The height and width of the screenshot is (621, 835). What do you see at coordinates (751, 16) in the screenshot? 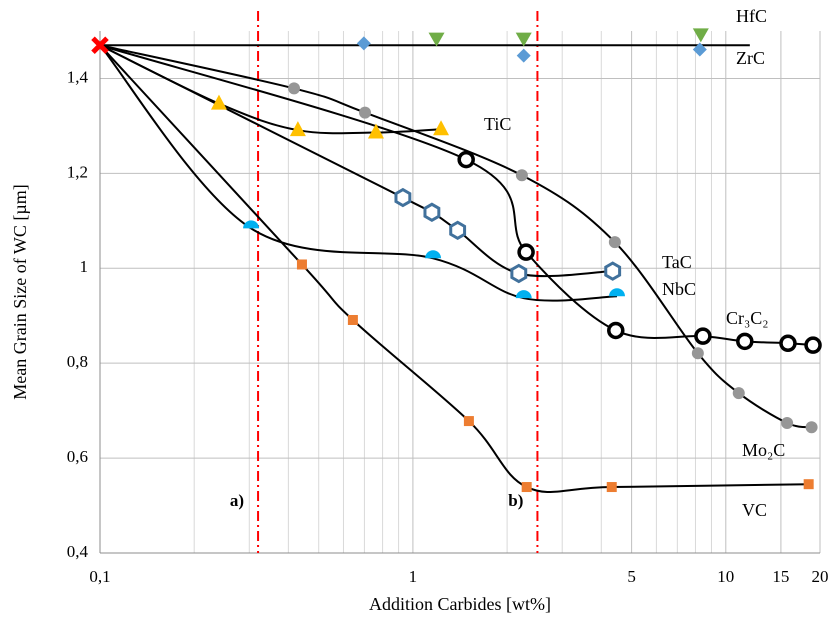
I see `series-label: HfC` at bounding box center [751, 16].